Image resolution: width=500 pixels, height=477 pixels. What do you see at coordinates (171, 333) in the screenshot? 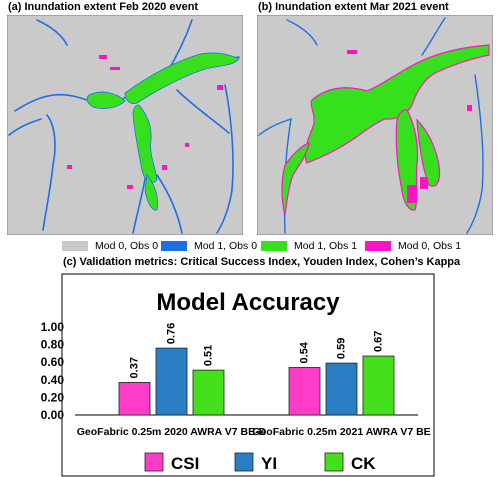
I see `bar-value-label: 0.76` at bounding box center [171, 333].